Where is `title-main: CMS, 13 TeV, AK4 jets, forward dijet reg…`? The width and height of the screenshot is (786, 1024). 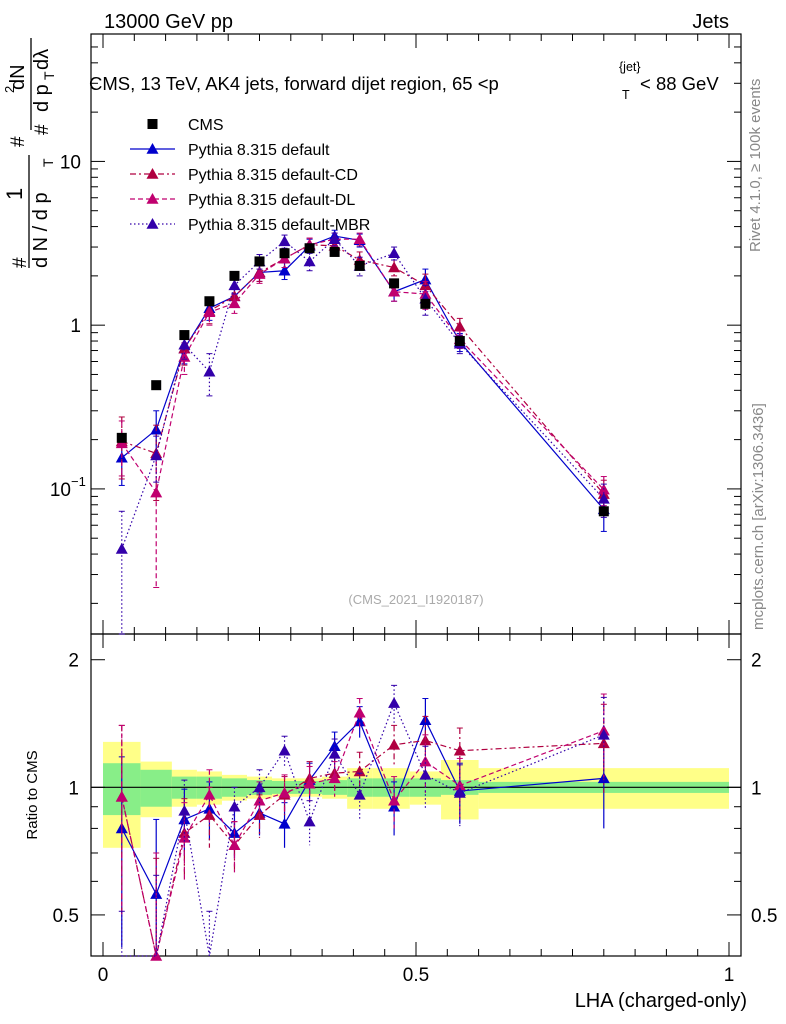
title-main: CMS, 13 TeV, AK4 jets, forward dijet reg… is located at coordinates (294, 83).